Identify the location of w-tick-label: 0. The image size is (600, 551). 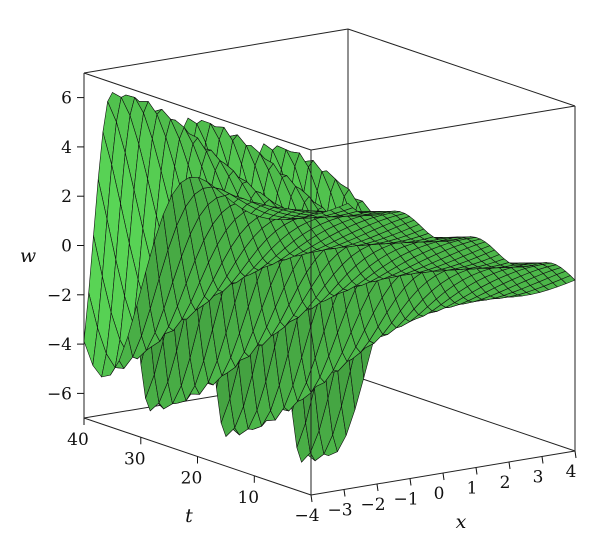
(66, 247).